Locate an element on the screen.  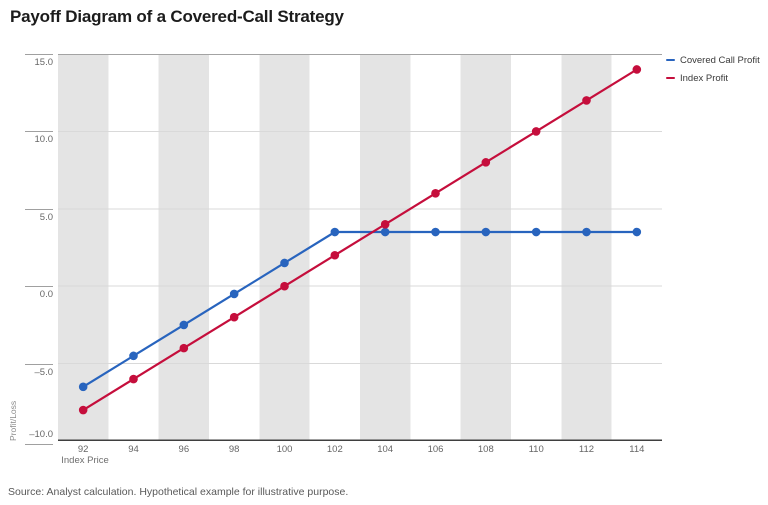
x-tick-label: 96 is located at coordinates (184, 449).